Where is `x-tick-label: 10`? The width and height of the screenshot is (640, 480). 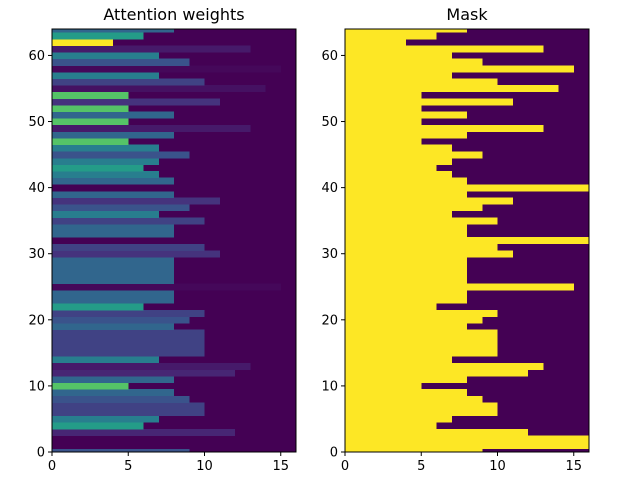 x-tick-label: 10 is located at coordinates (204, 466).